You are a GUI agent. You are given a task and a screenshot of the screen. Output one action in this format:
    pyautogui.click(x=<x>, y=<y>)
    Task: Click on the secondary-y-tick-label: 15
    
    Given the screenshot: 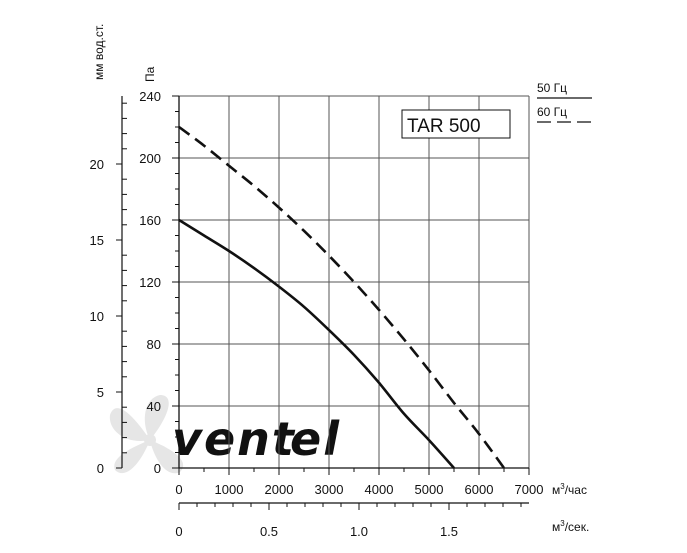 What is the action you would take?
    pyautogui.click(x=97, y=240)
    